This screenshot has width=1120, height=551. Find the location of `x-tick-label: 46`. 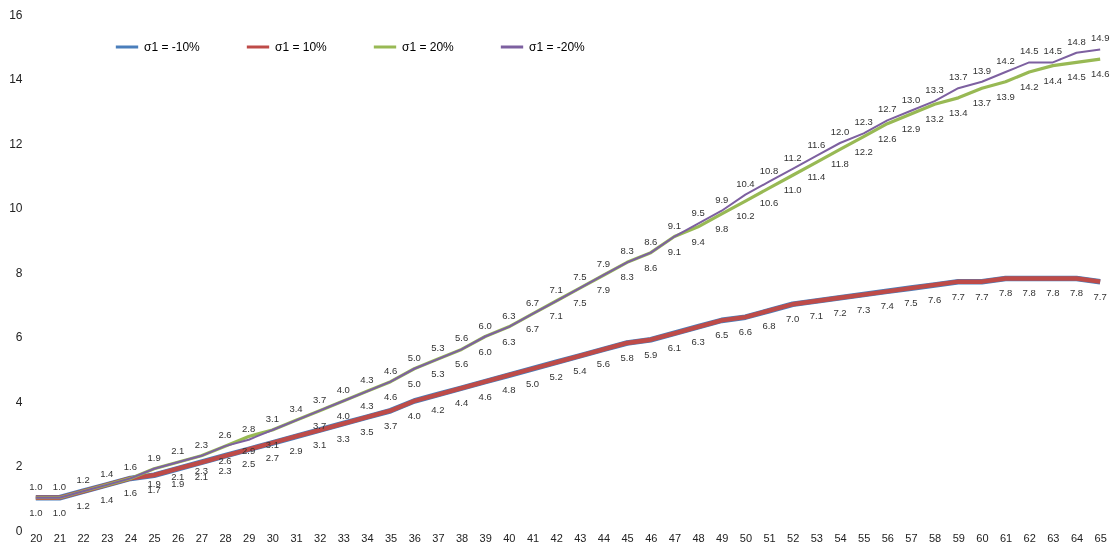

x-tick-label: 46 is located at coordinates (651, 537).